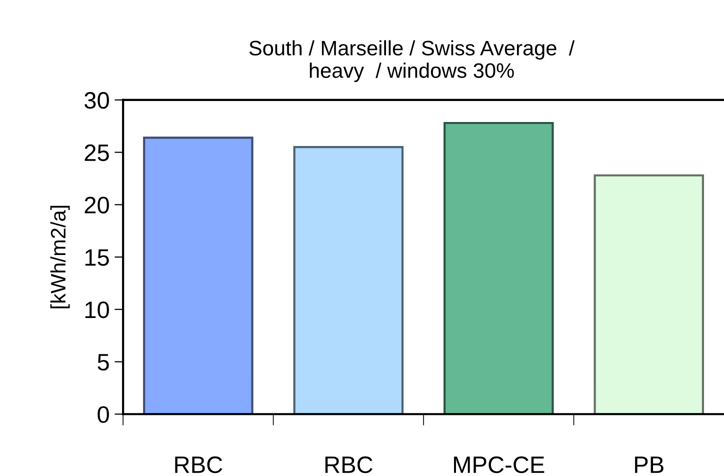 The width and height of the screenshot is (724, 476). I want to click on y-tick-label: 10, so click(97, 309).